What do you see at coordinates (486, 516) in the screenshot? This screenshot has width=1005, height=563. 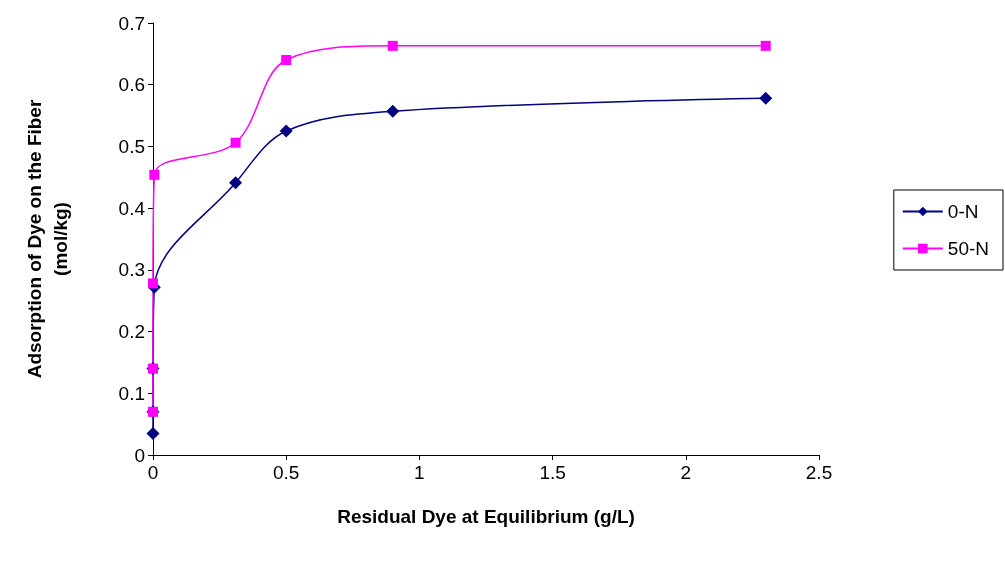 I see `x-axis-title: Residual Dye at Equilibrium (g/L)` at bounding box center [486, 516].